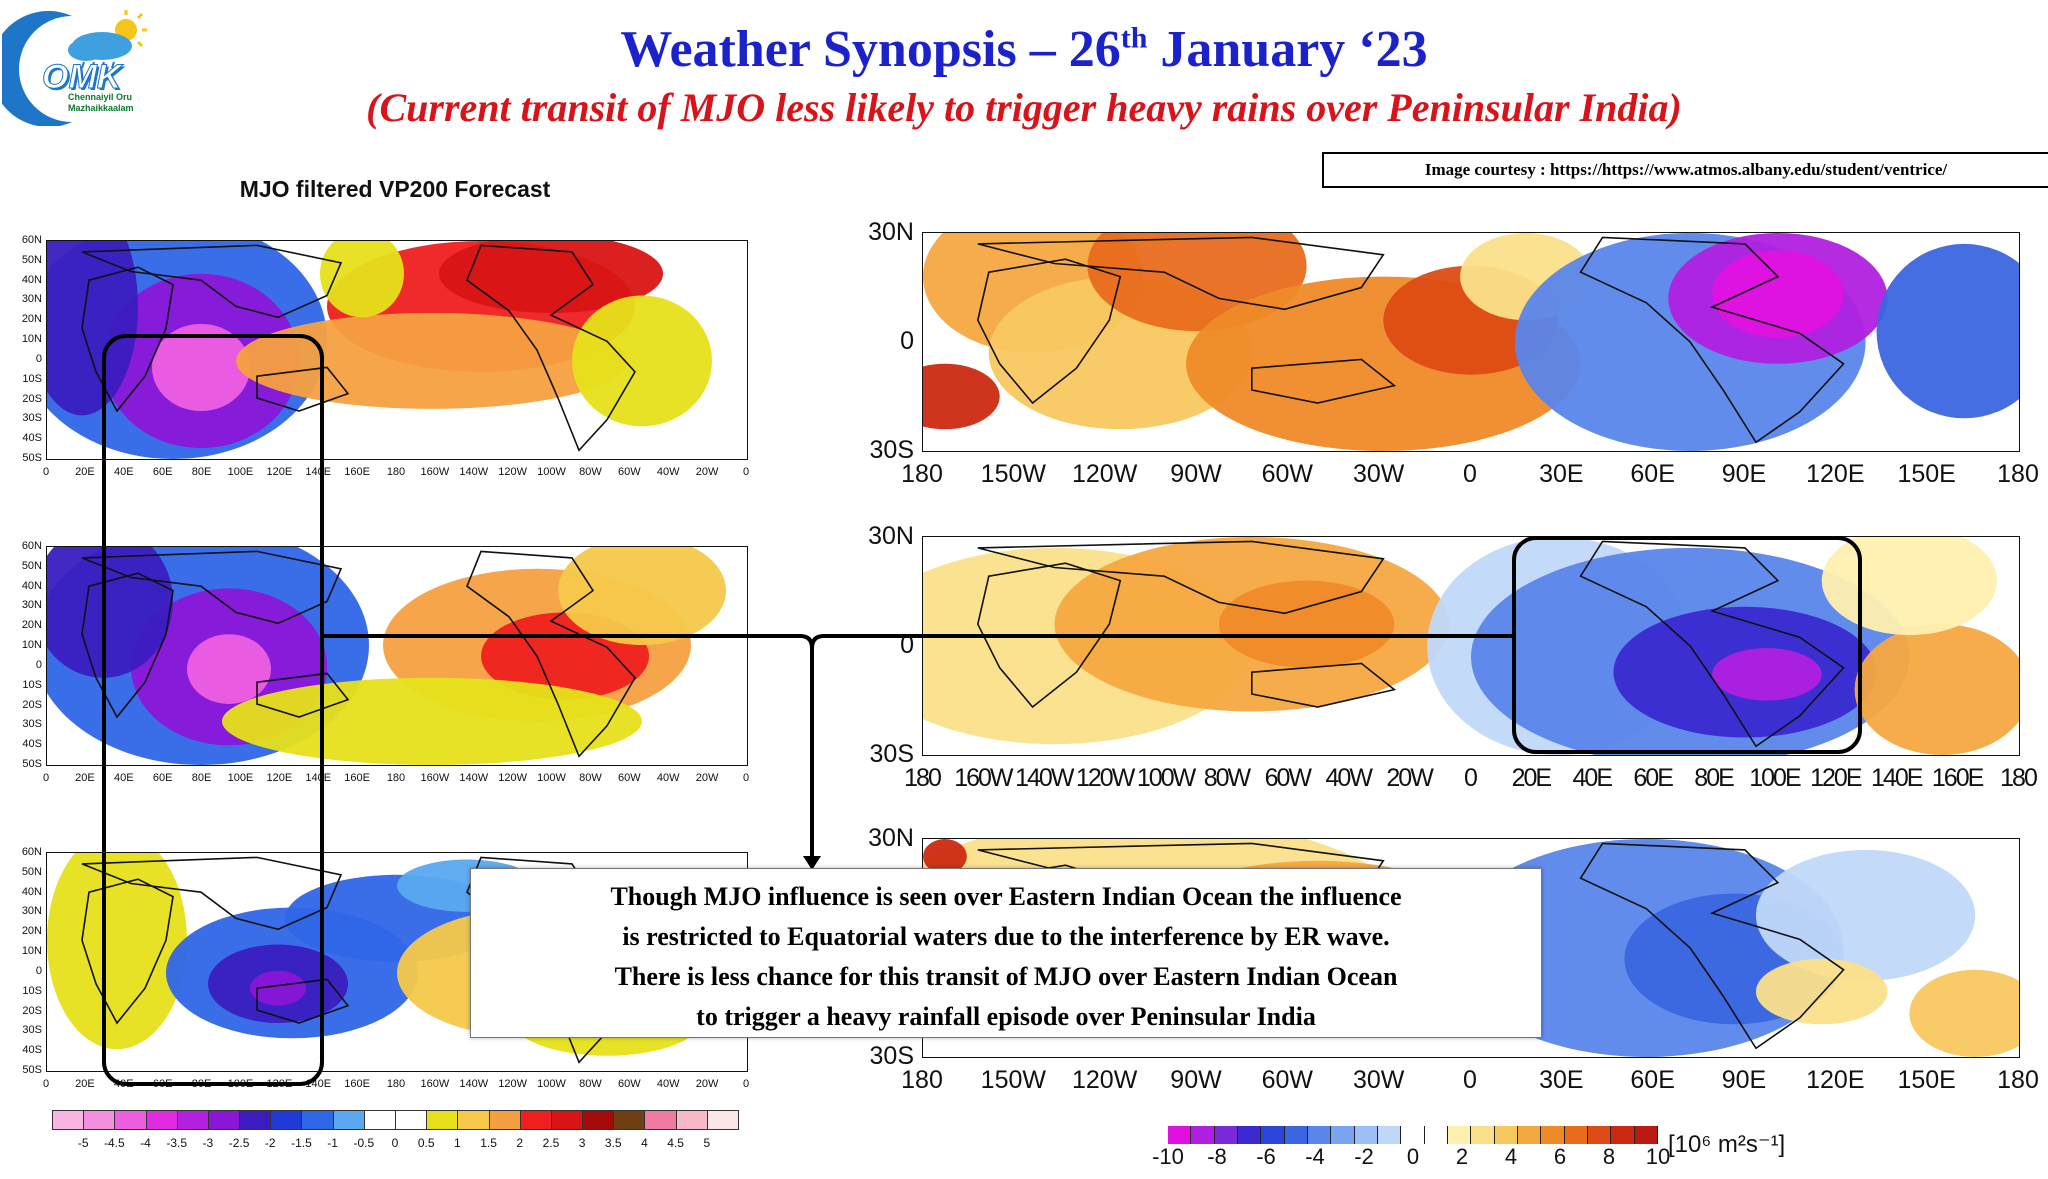  What do you see at coordinates (32, 438) in the screenshot?
I see `left-lat-tick-0-10: 40S` at bounding box center [32, 438].